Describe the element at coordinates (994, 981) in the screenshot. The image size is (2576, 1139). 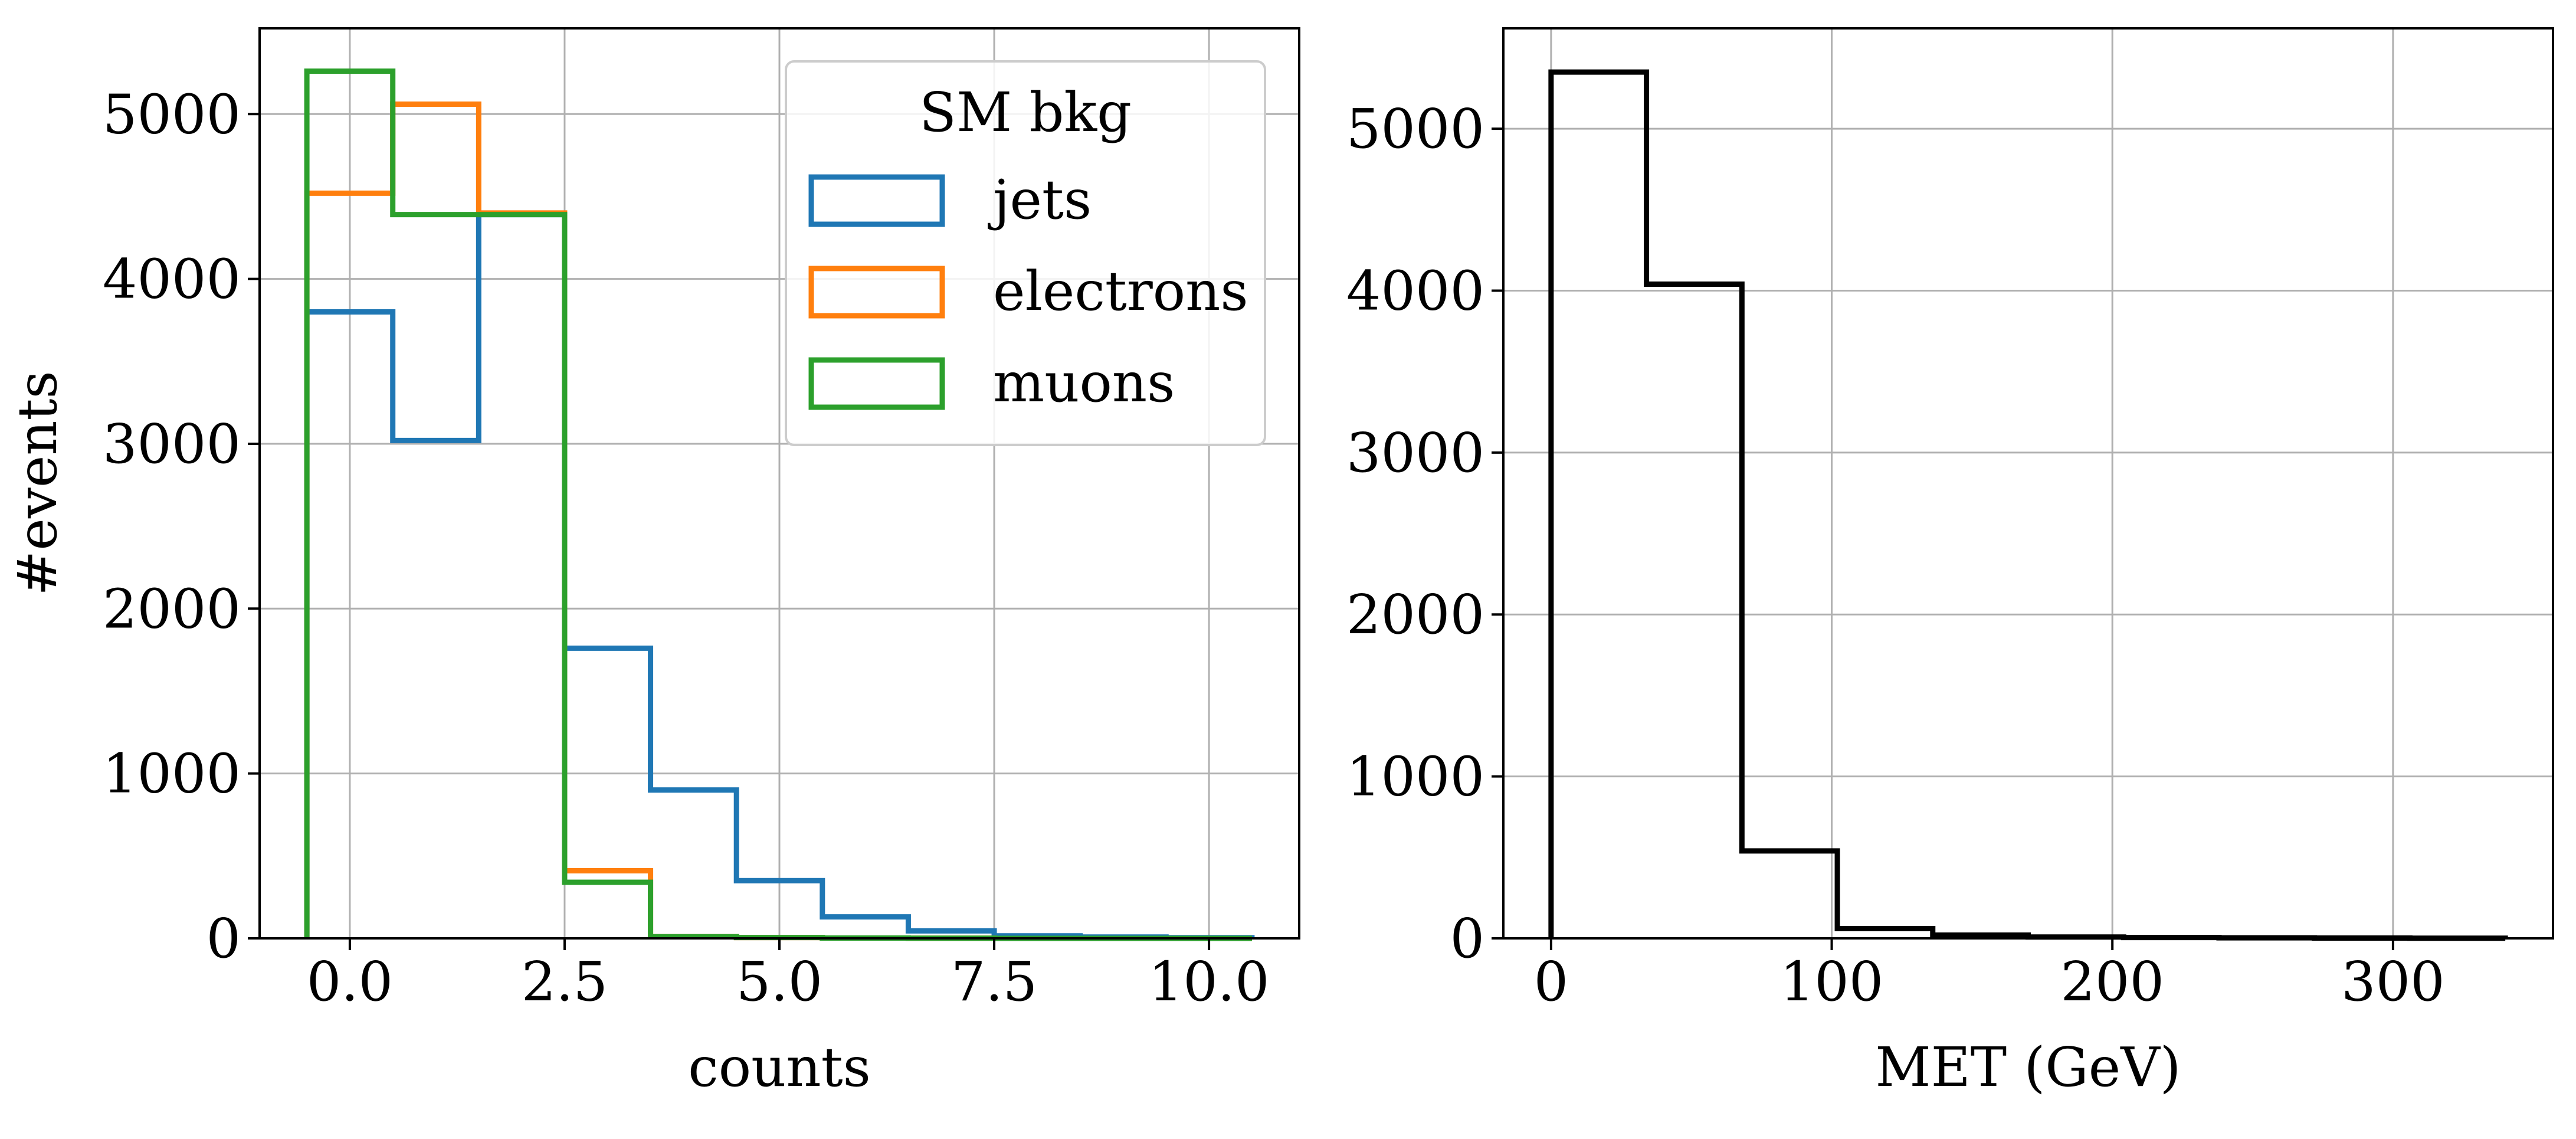
I see `x-tick-label: 7.5` at that location.